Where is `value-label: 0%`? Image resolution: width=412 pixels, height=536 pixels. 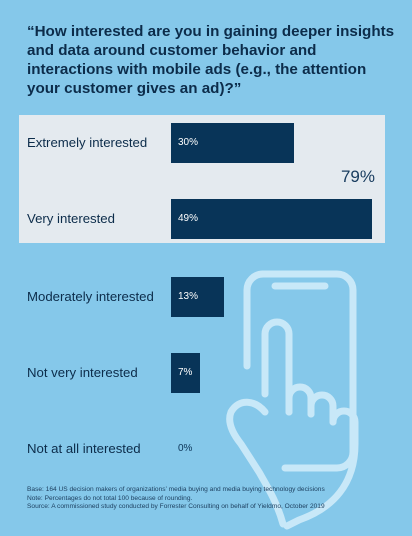 value-label: 0% is located at coordinates (185, 448).